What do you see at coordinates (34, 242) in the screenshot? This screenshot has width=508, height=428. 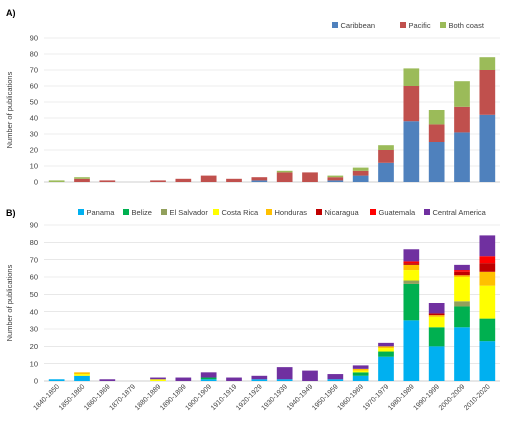 I see `y-tick-label: 80` at bounding box center [34, 242].